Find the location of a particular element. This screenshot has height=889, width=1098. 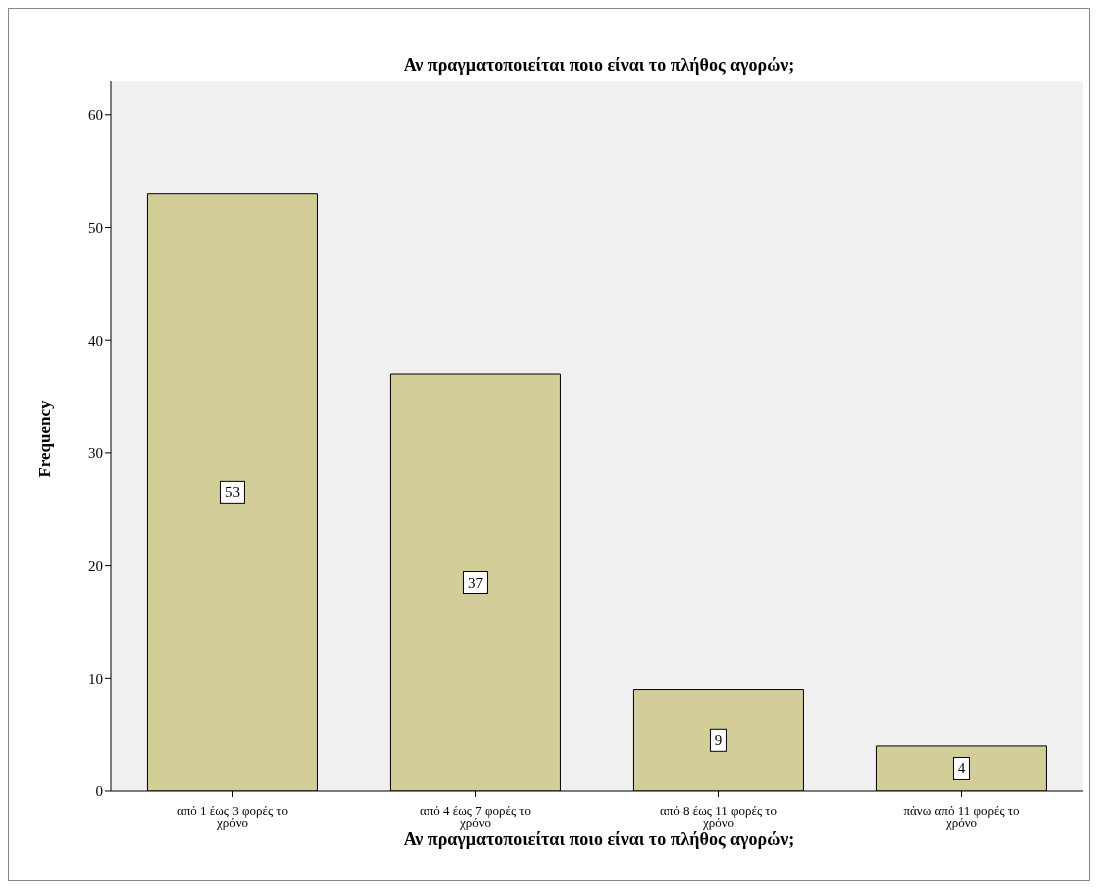

y-tick-label: 30 is located at coordinates (95, 453).